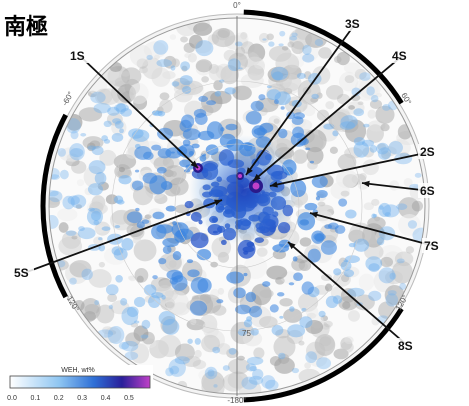  I want to click on site-label: 3S, so click(352, 24).